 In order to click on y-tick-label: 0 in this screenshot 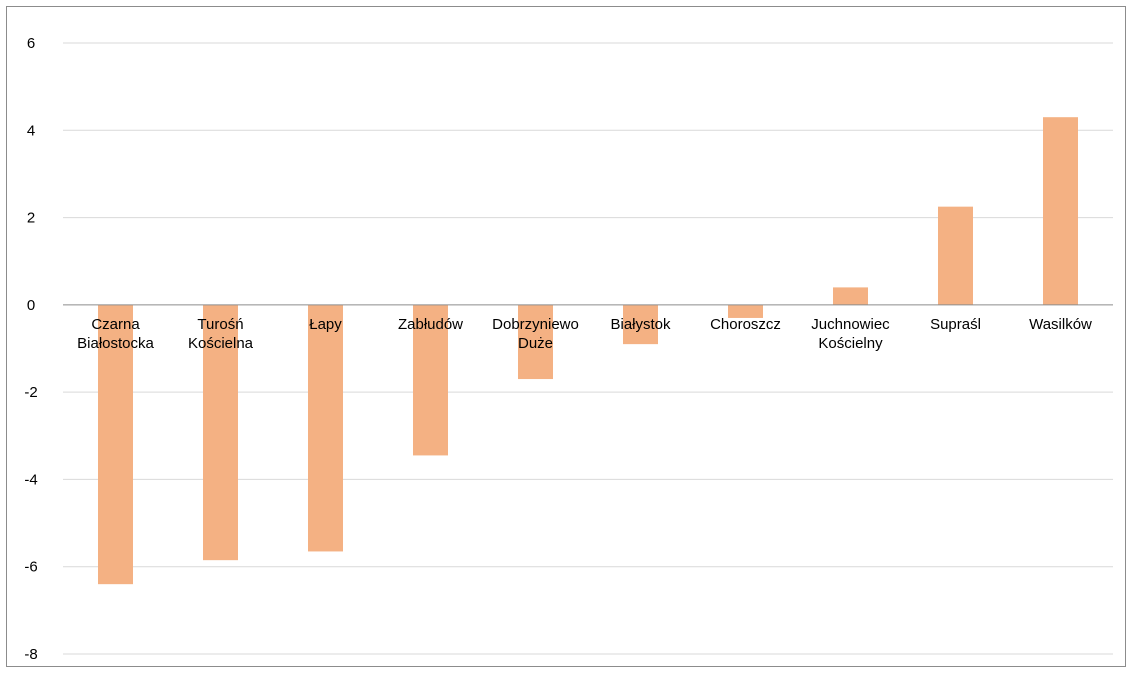, I will do `click(31, 305)`.